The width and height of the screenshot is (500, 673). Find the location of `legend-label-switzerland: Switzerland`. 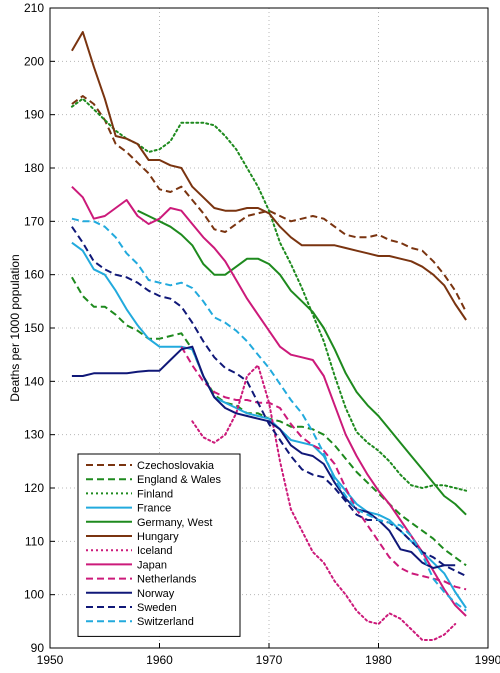

legend-label-switzerland: Switzerland is located at coordinates (165, 622).